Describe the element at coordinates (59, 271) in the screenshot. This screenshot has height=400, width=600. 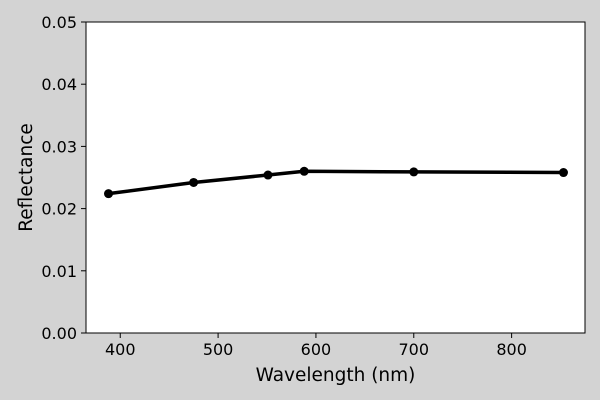
I see `y-tick-label: 0.01` at that location.